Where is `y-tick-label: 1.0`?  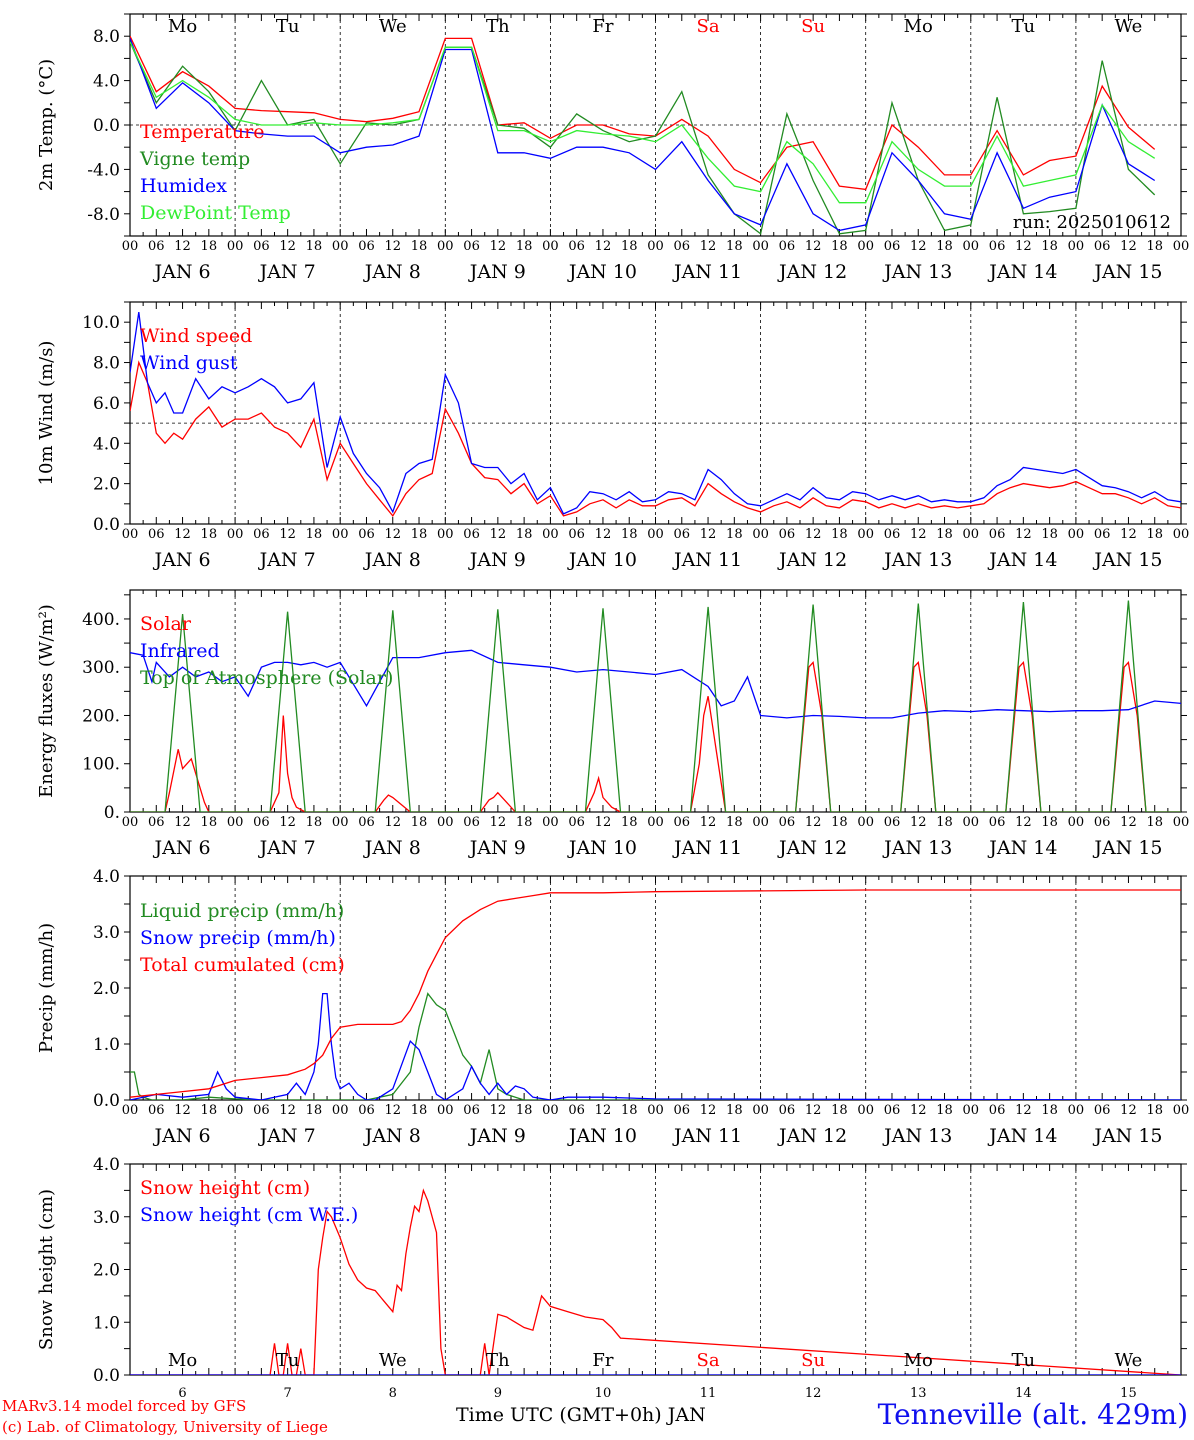
y-tick-label: 1.0 is located at coordinates (106, 1323).